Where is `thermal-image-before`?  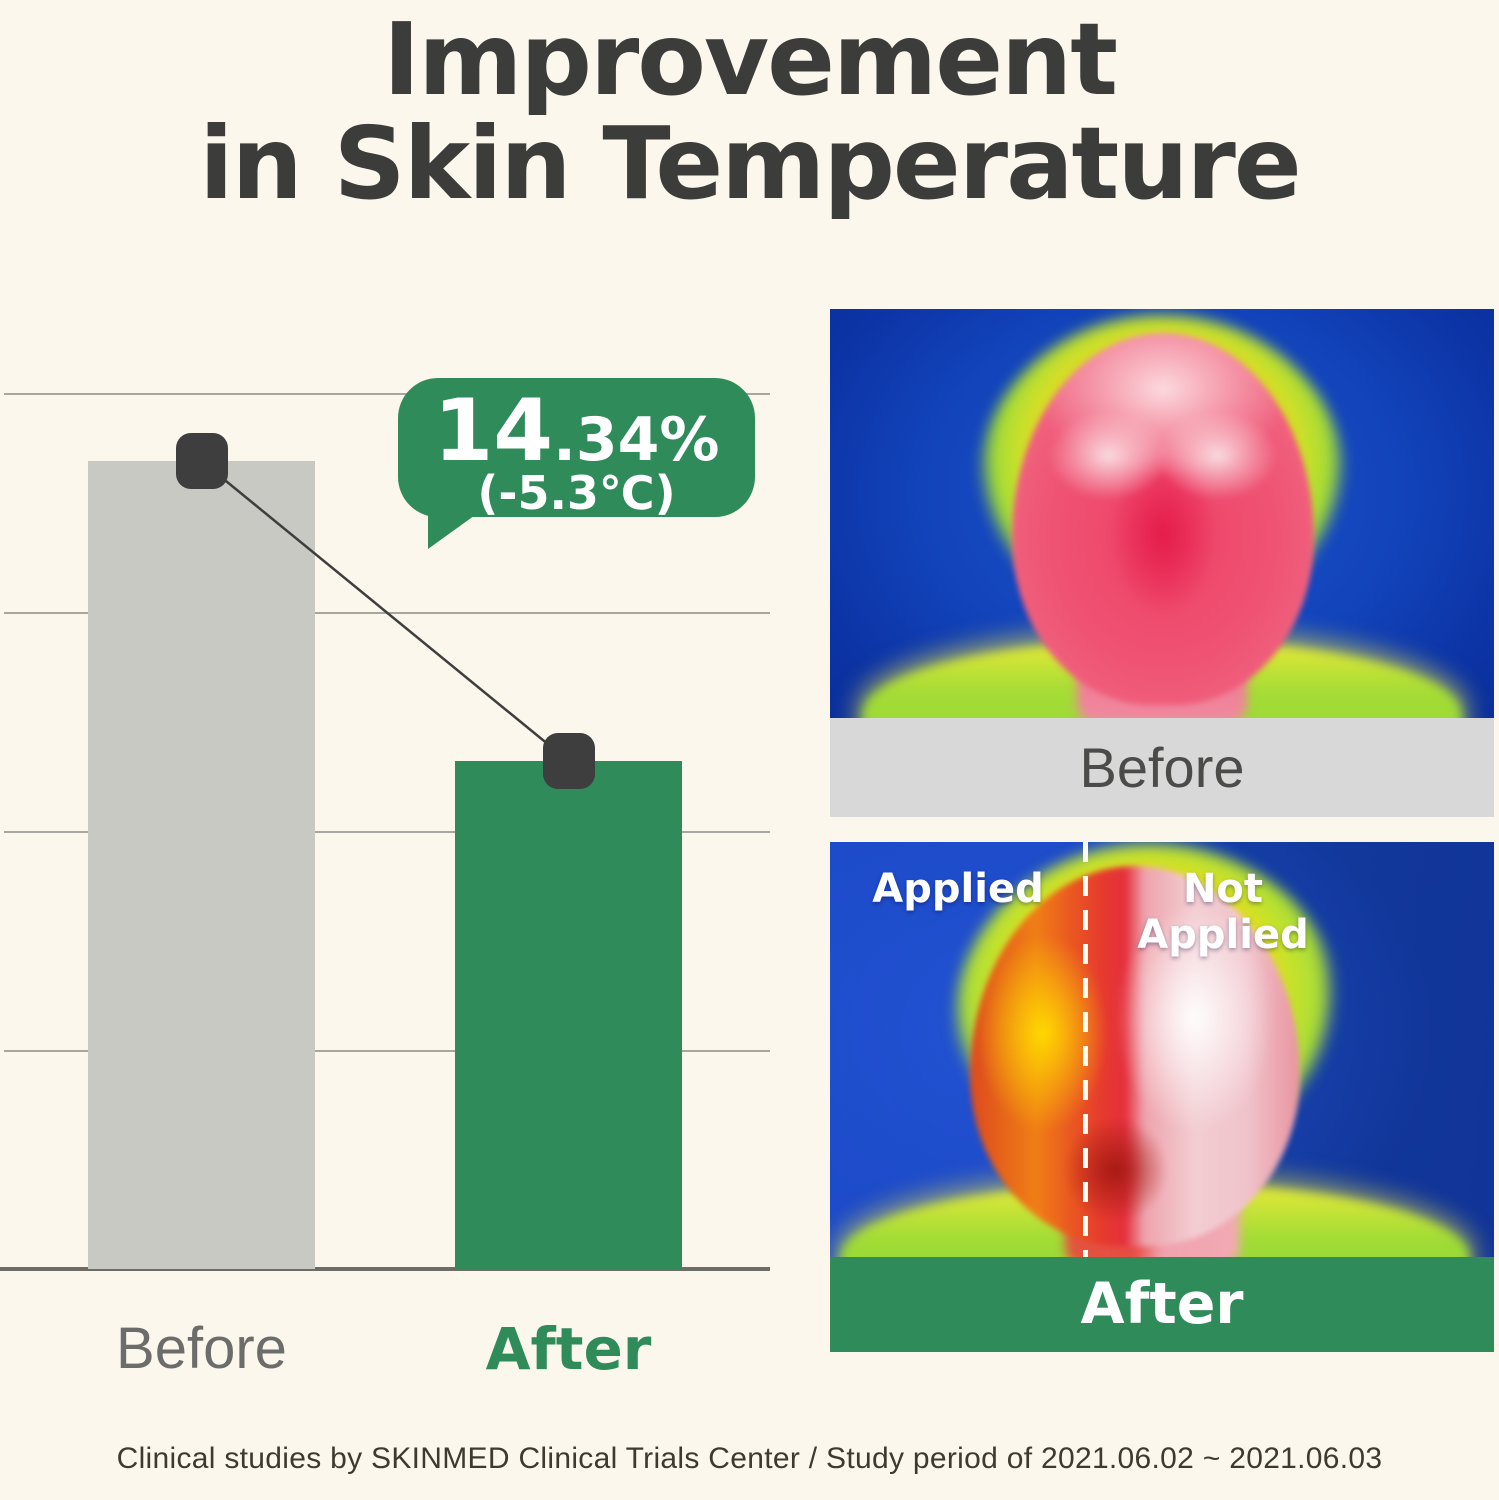
thermal-image-before is located at coordinates (1162, 513).